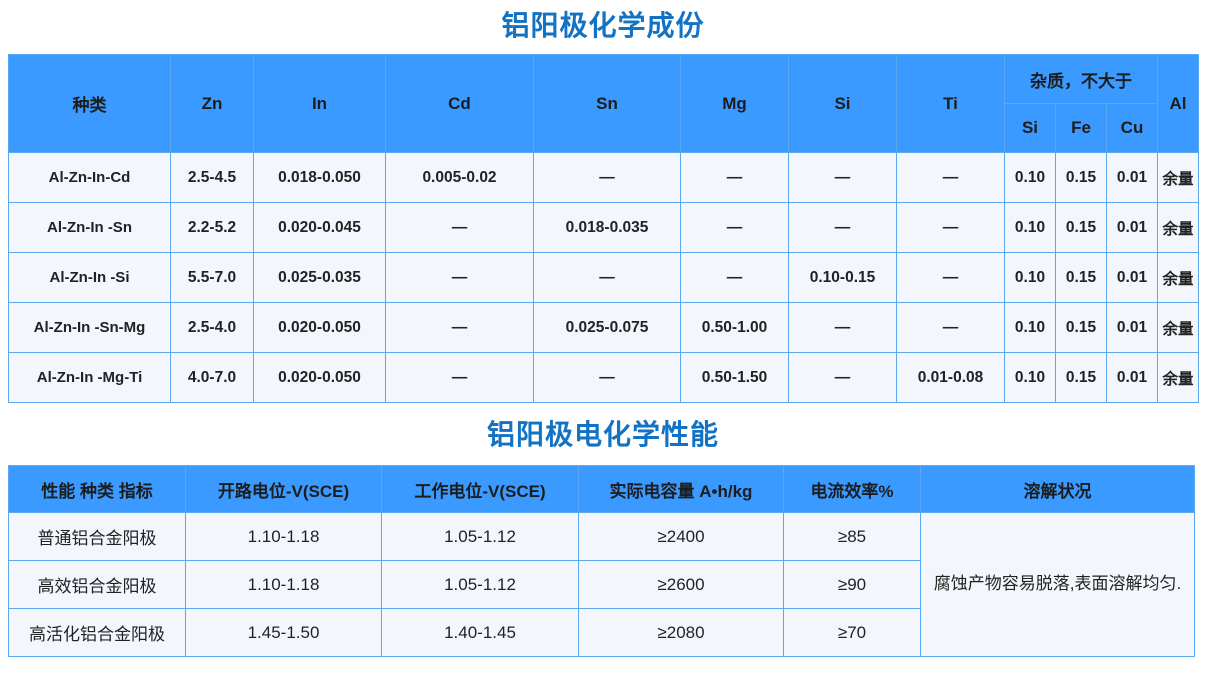 This screenshot has height=694, width=1206. Describe the element at coordinates (319, 227) in the screenshot. I see `cell-in: 0.020-0.045` at that location.